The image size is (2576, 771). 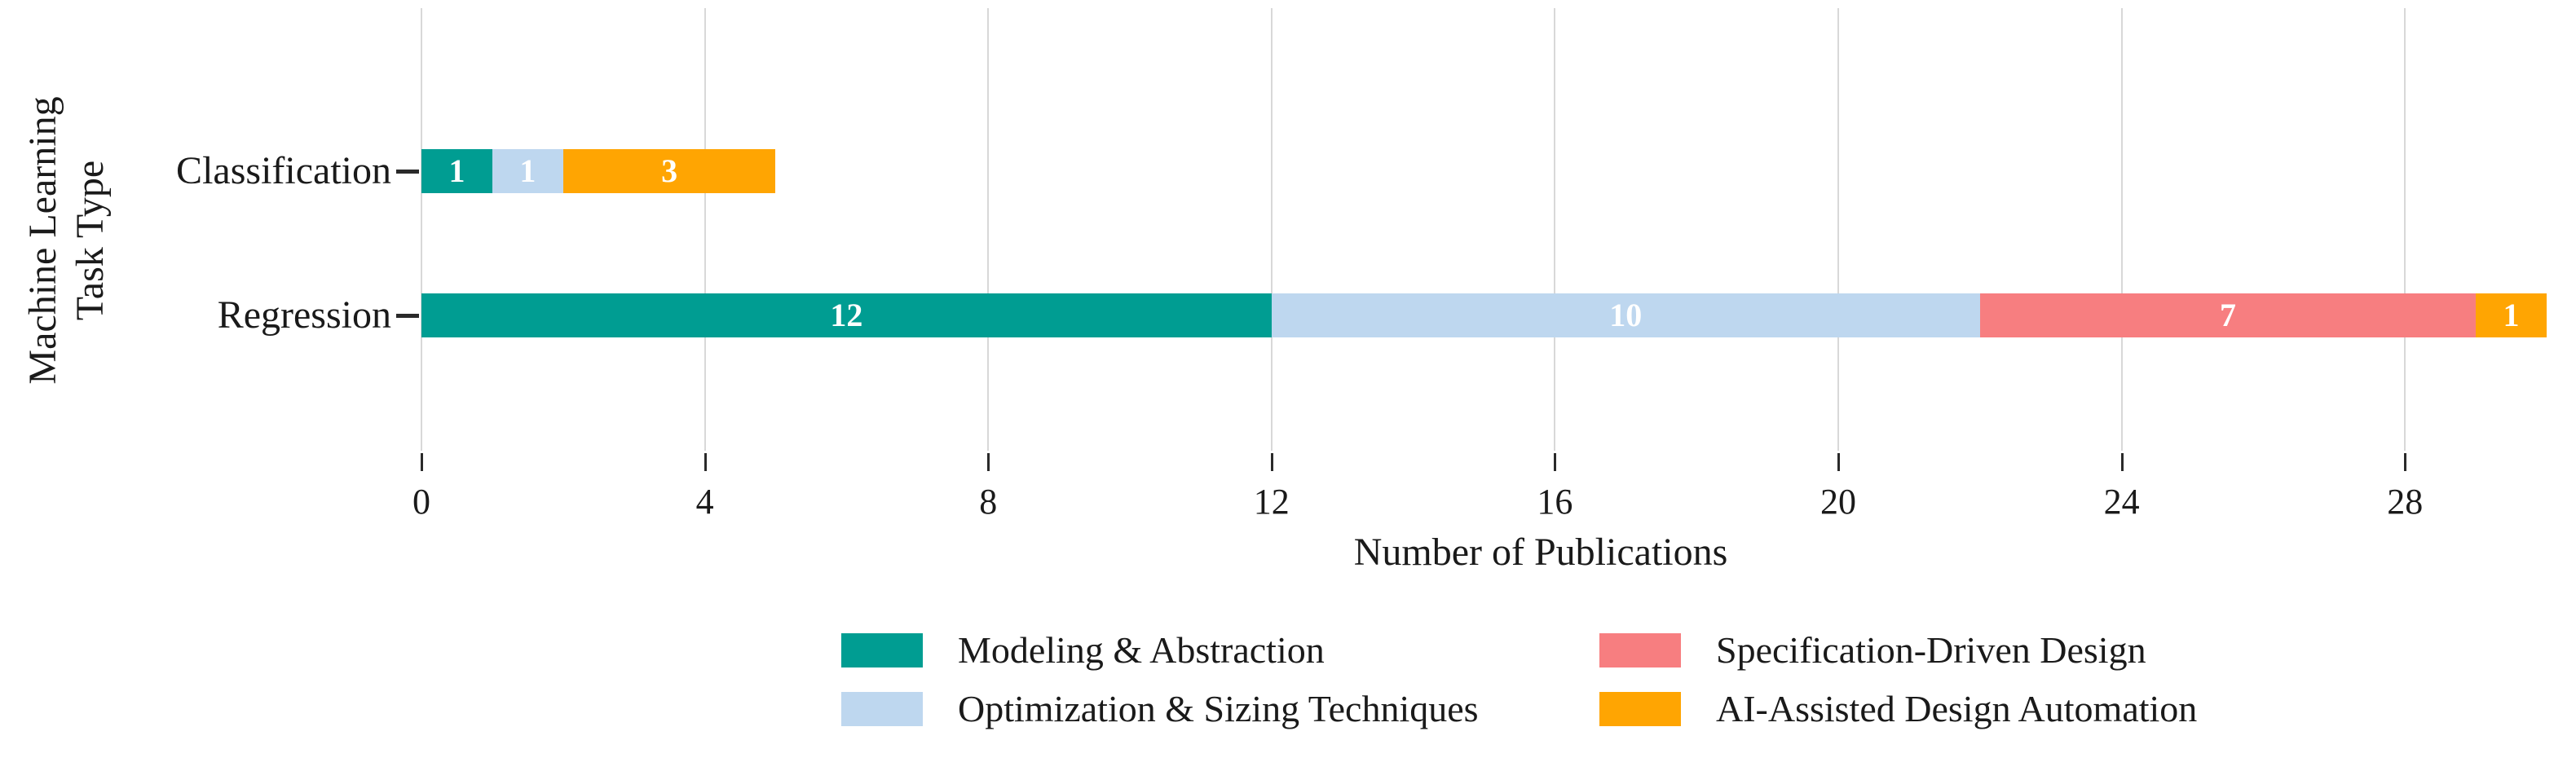 I want to click on y-axis-title-line2: Task Type, so click(x=90, y=241).